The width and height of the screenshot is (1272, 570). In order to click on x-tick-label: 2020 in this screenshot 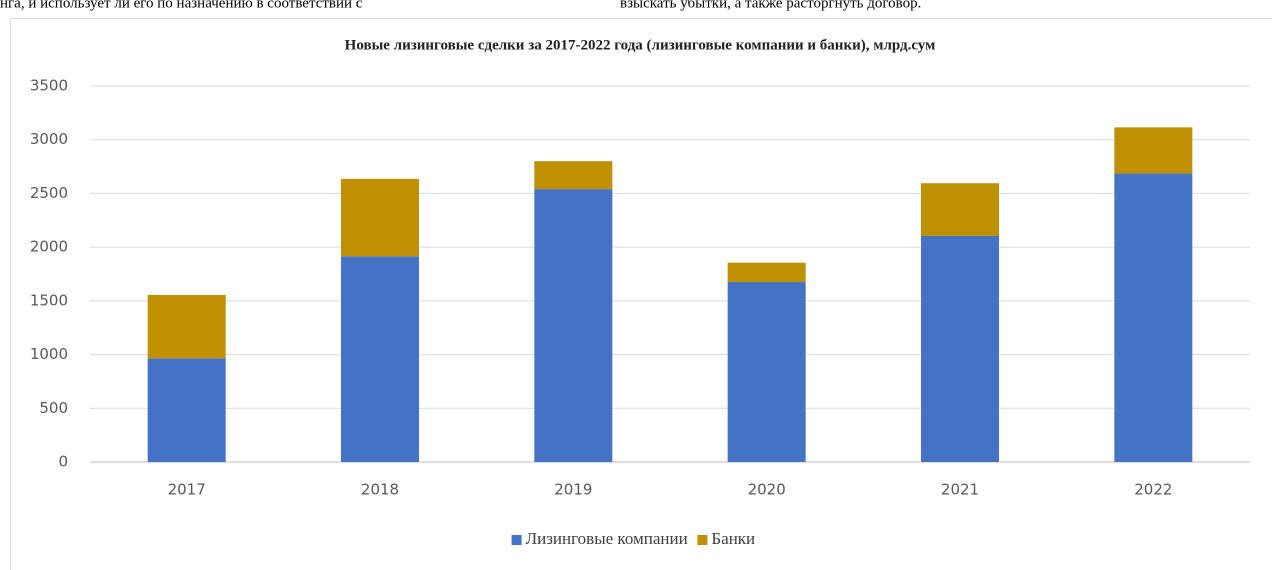, I will do `click(767, 490)`.